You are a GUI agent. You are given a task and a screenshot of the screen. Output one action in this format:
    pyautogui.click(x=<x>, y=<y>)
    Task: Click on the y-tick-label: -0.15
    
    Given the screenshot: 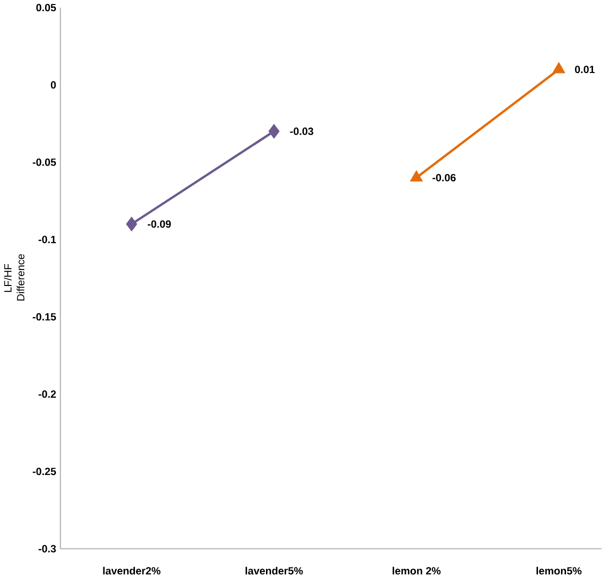 What is the action you would take?
    pyautogui.click(x=44, y=316)
    